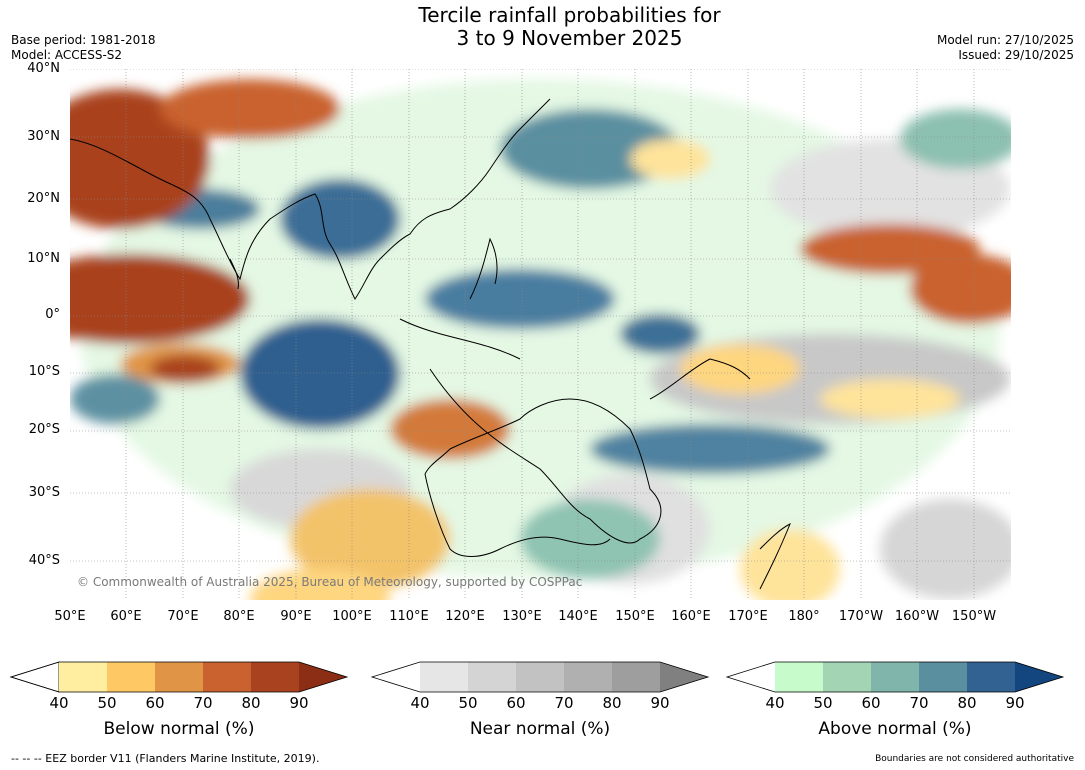 The image size is (1085, 770). Describe the element at coordinates (635, 616) in the screenshot. I see `lon-label: 150°E` at that location.